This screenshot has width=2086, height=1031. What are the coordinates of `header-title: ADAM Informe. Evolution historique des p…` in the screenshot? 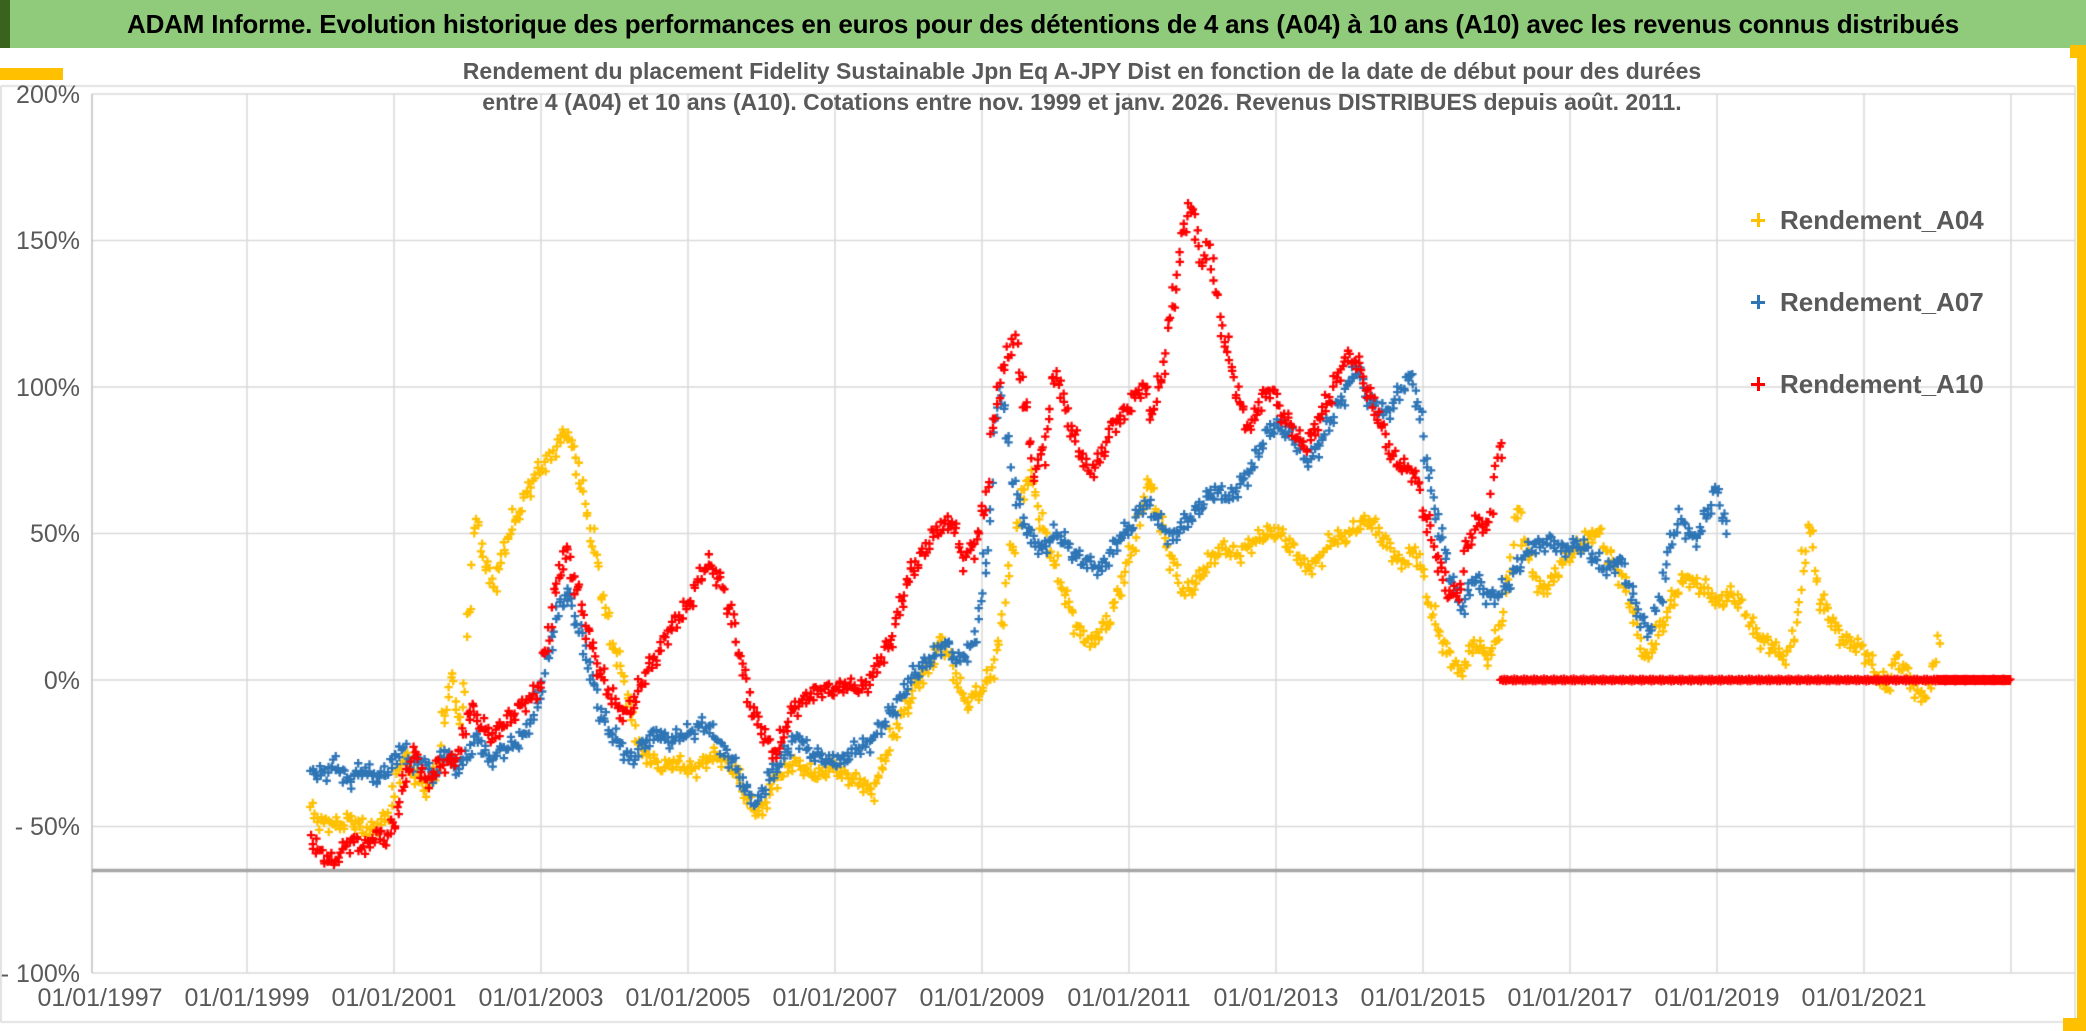 It's located at (1043, 23).